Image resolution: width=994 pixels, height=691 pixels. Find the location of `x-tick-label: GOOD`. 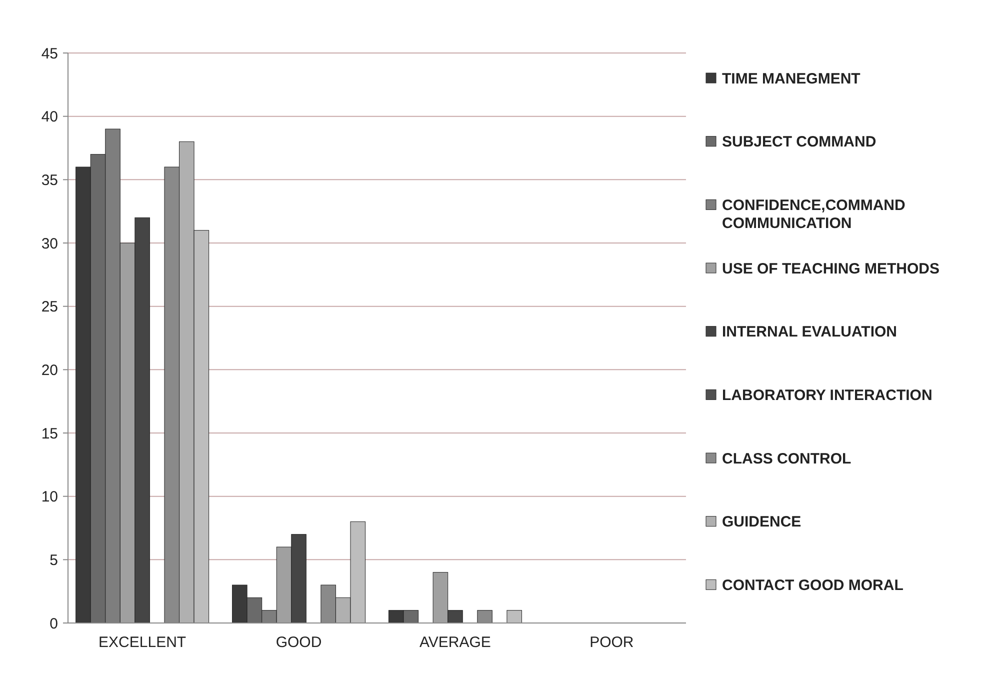

x-tick-label: GOOD is located at coordinates (299, 642).